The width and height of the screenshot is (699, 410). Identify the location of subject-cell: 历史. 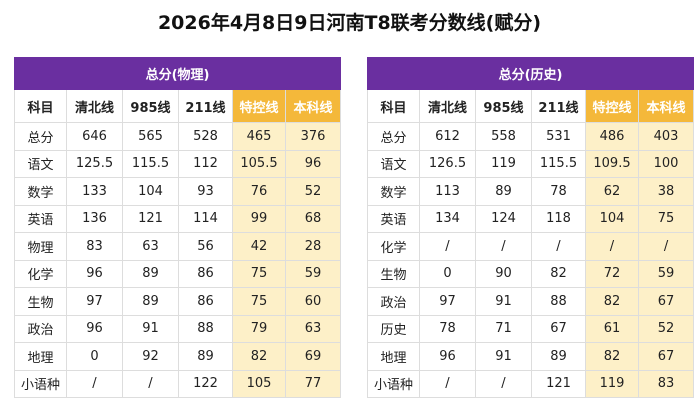
(393, 328).